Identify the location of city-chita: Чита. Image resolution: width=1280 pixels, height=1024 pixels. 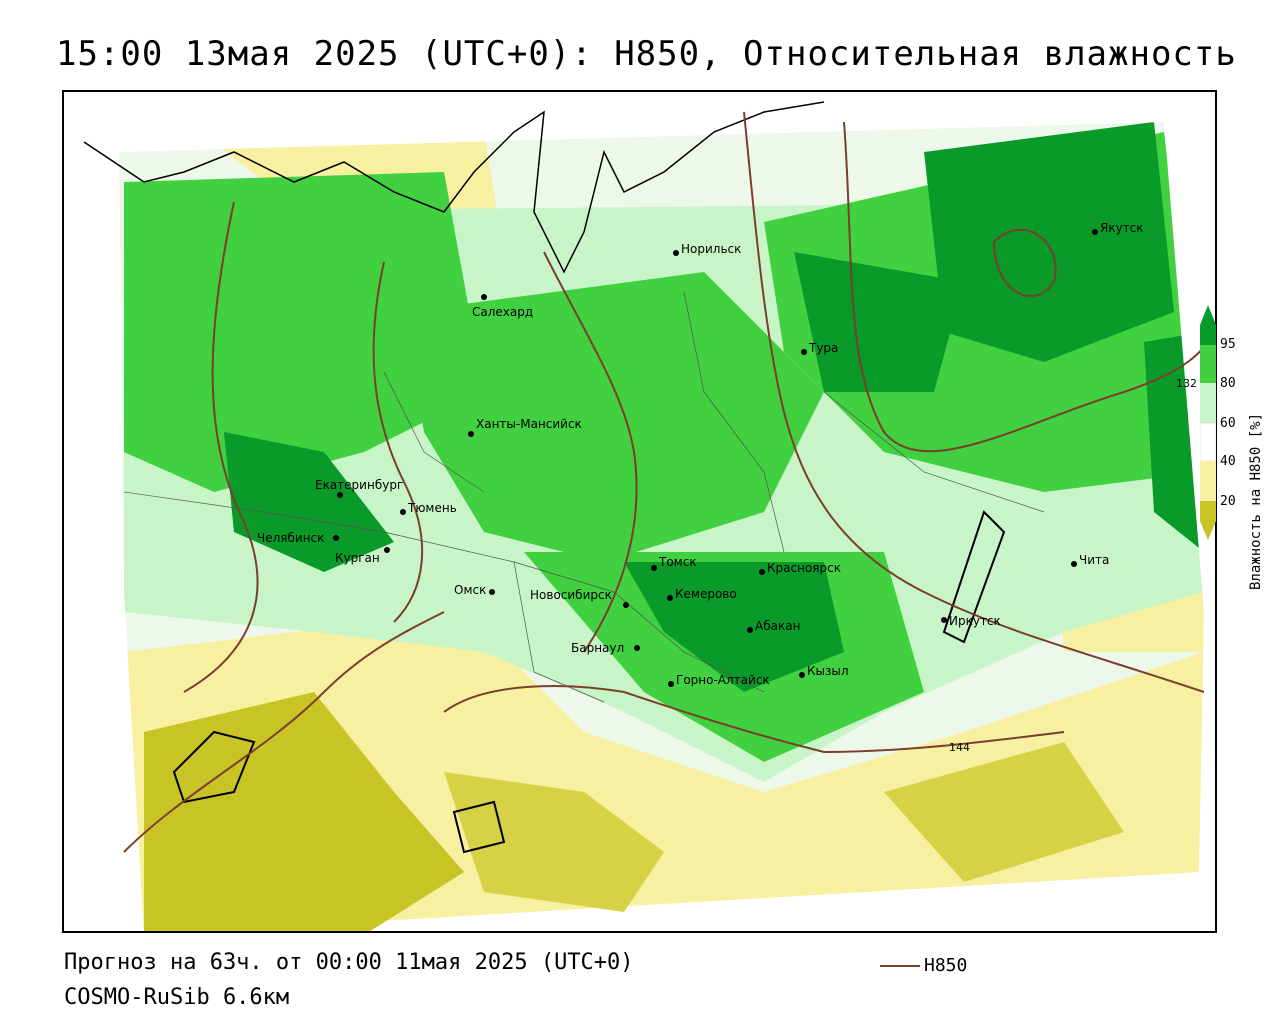
(1090, 560).